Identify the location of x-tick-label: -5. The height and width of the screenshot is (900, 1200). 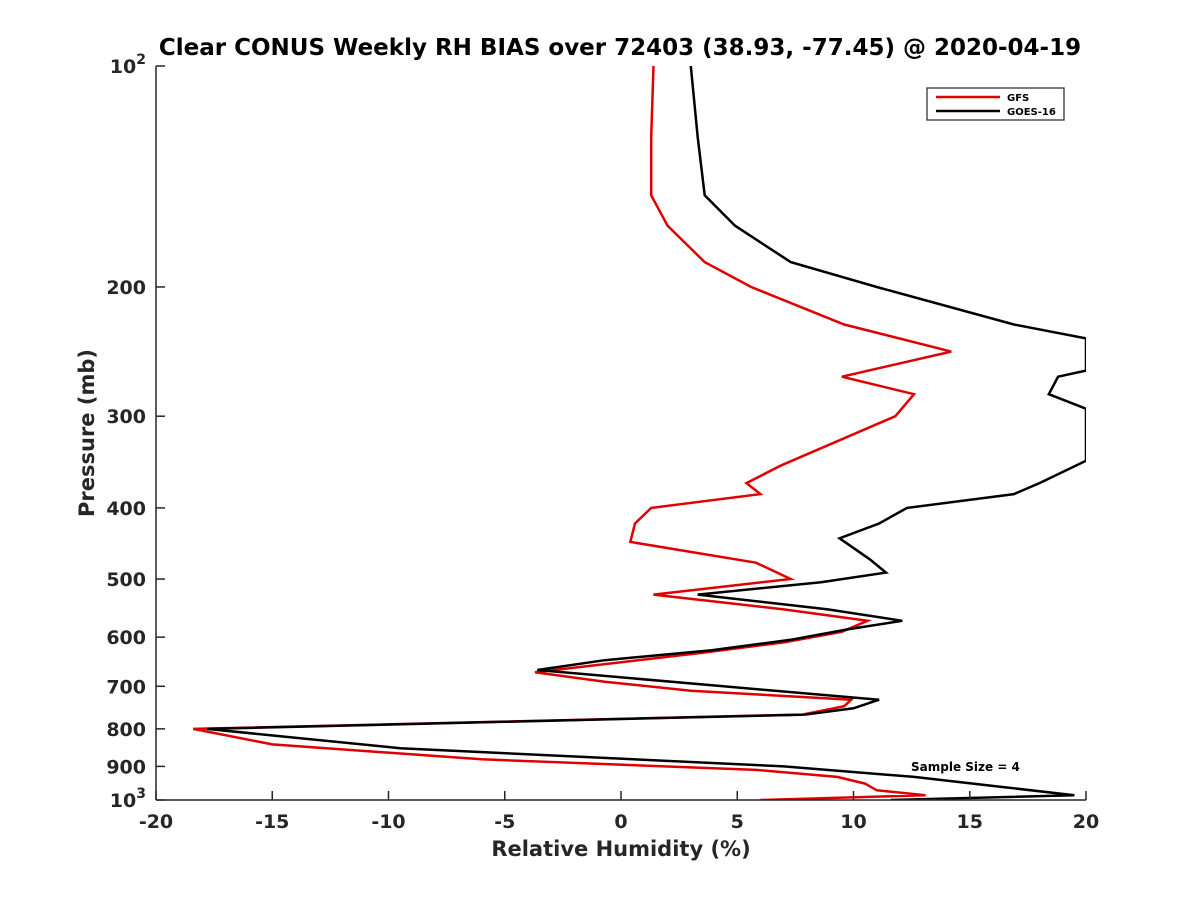
(504, 822).